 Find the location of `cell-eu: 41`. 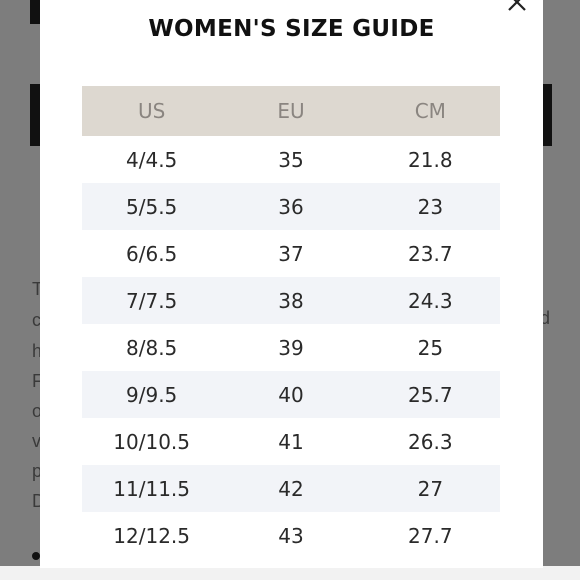

cell-eu: 41 is located at coordinates (291, 441).